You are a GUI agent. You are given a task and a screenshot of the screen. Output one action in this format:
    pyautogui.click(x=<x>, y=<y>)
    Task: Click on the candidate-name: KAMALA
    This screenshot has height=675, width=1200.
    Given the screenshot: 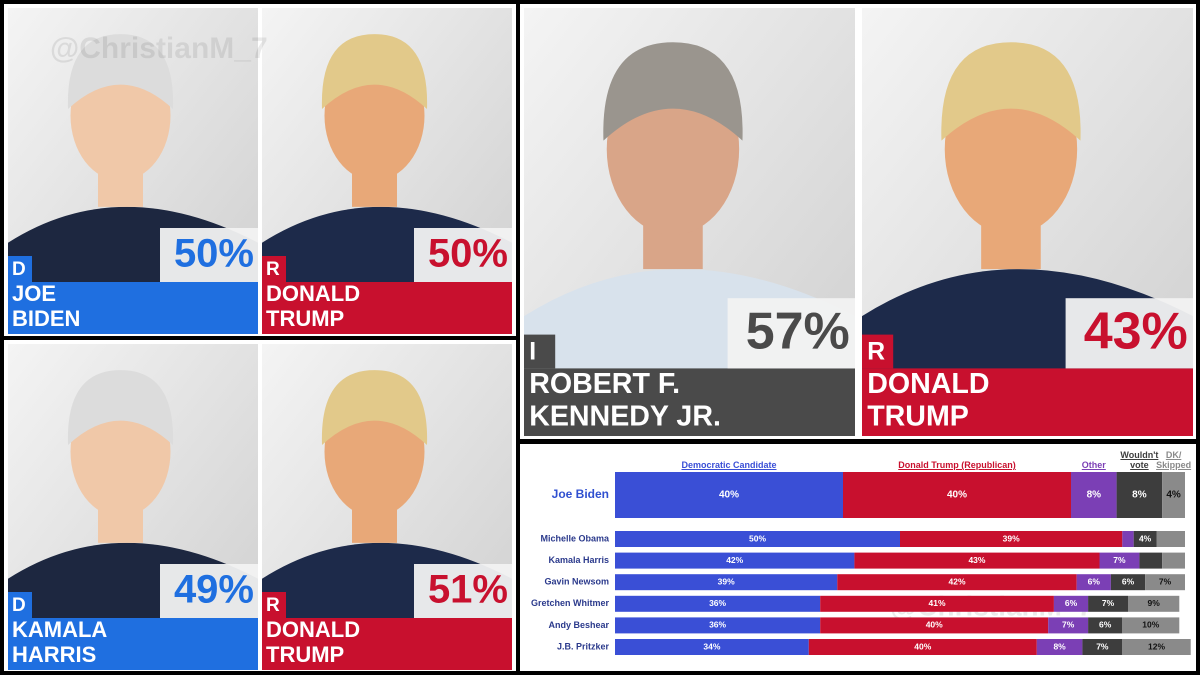 What is the action you would take?
    pyautogui.click(x=59, y=629)
    